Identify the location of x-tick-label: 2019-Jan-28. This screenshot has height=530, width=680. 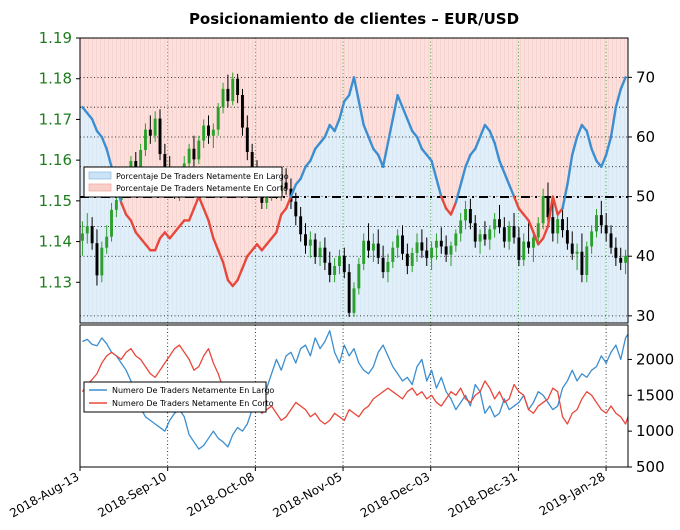
(572, 493).